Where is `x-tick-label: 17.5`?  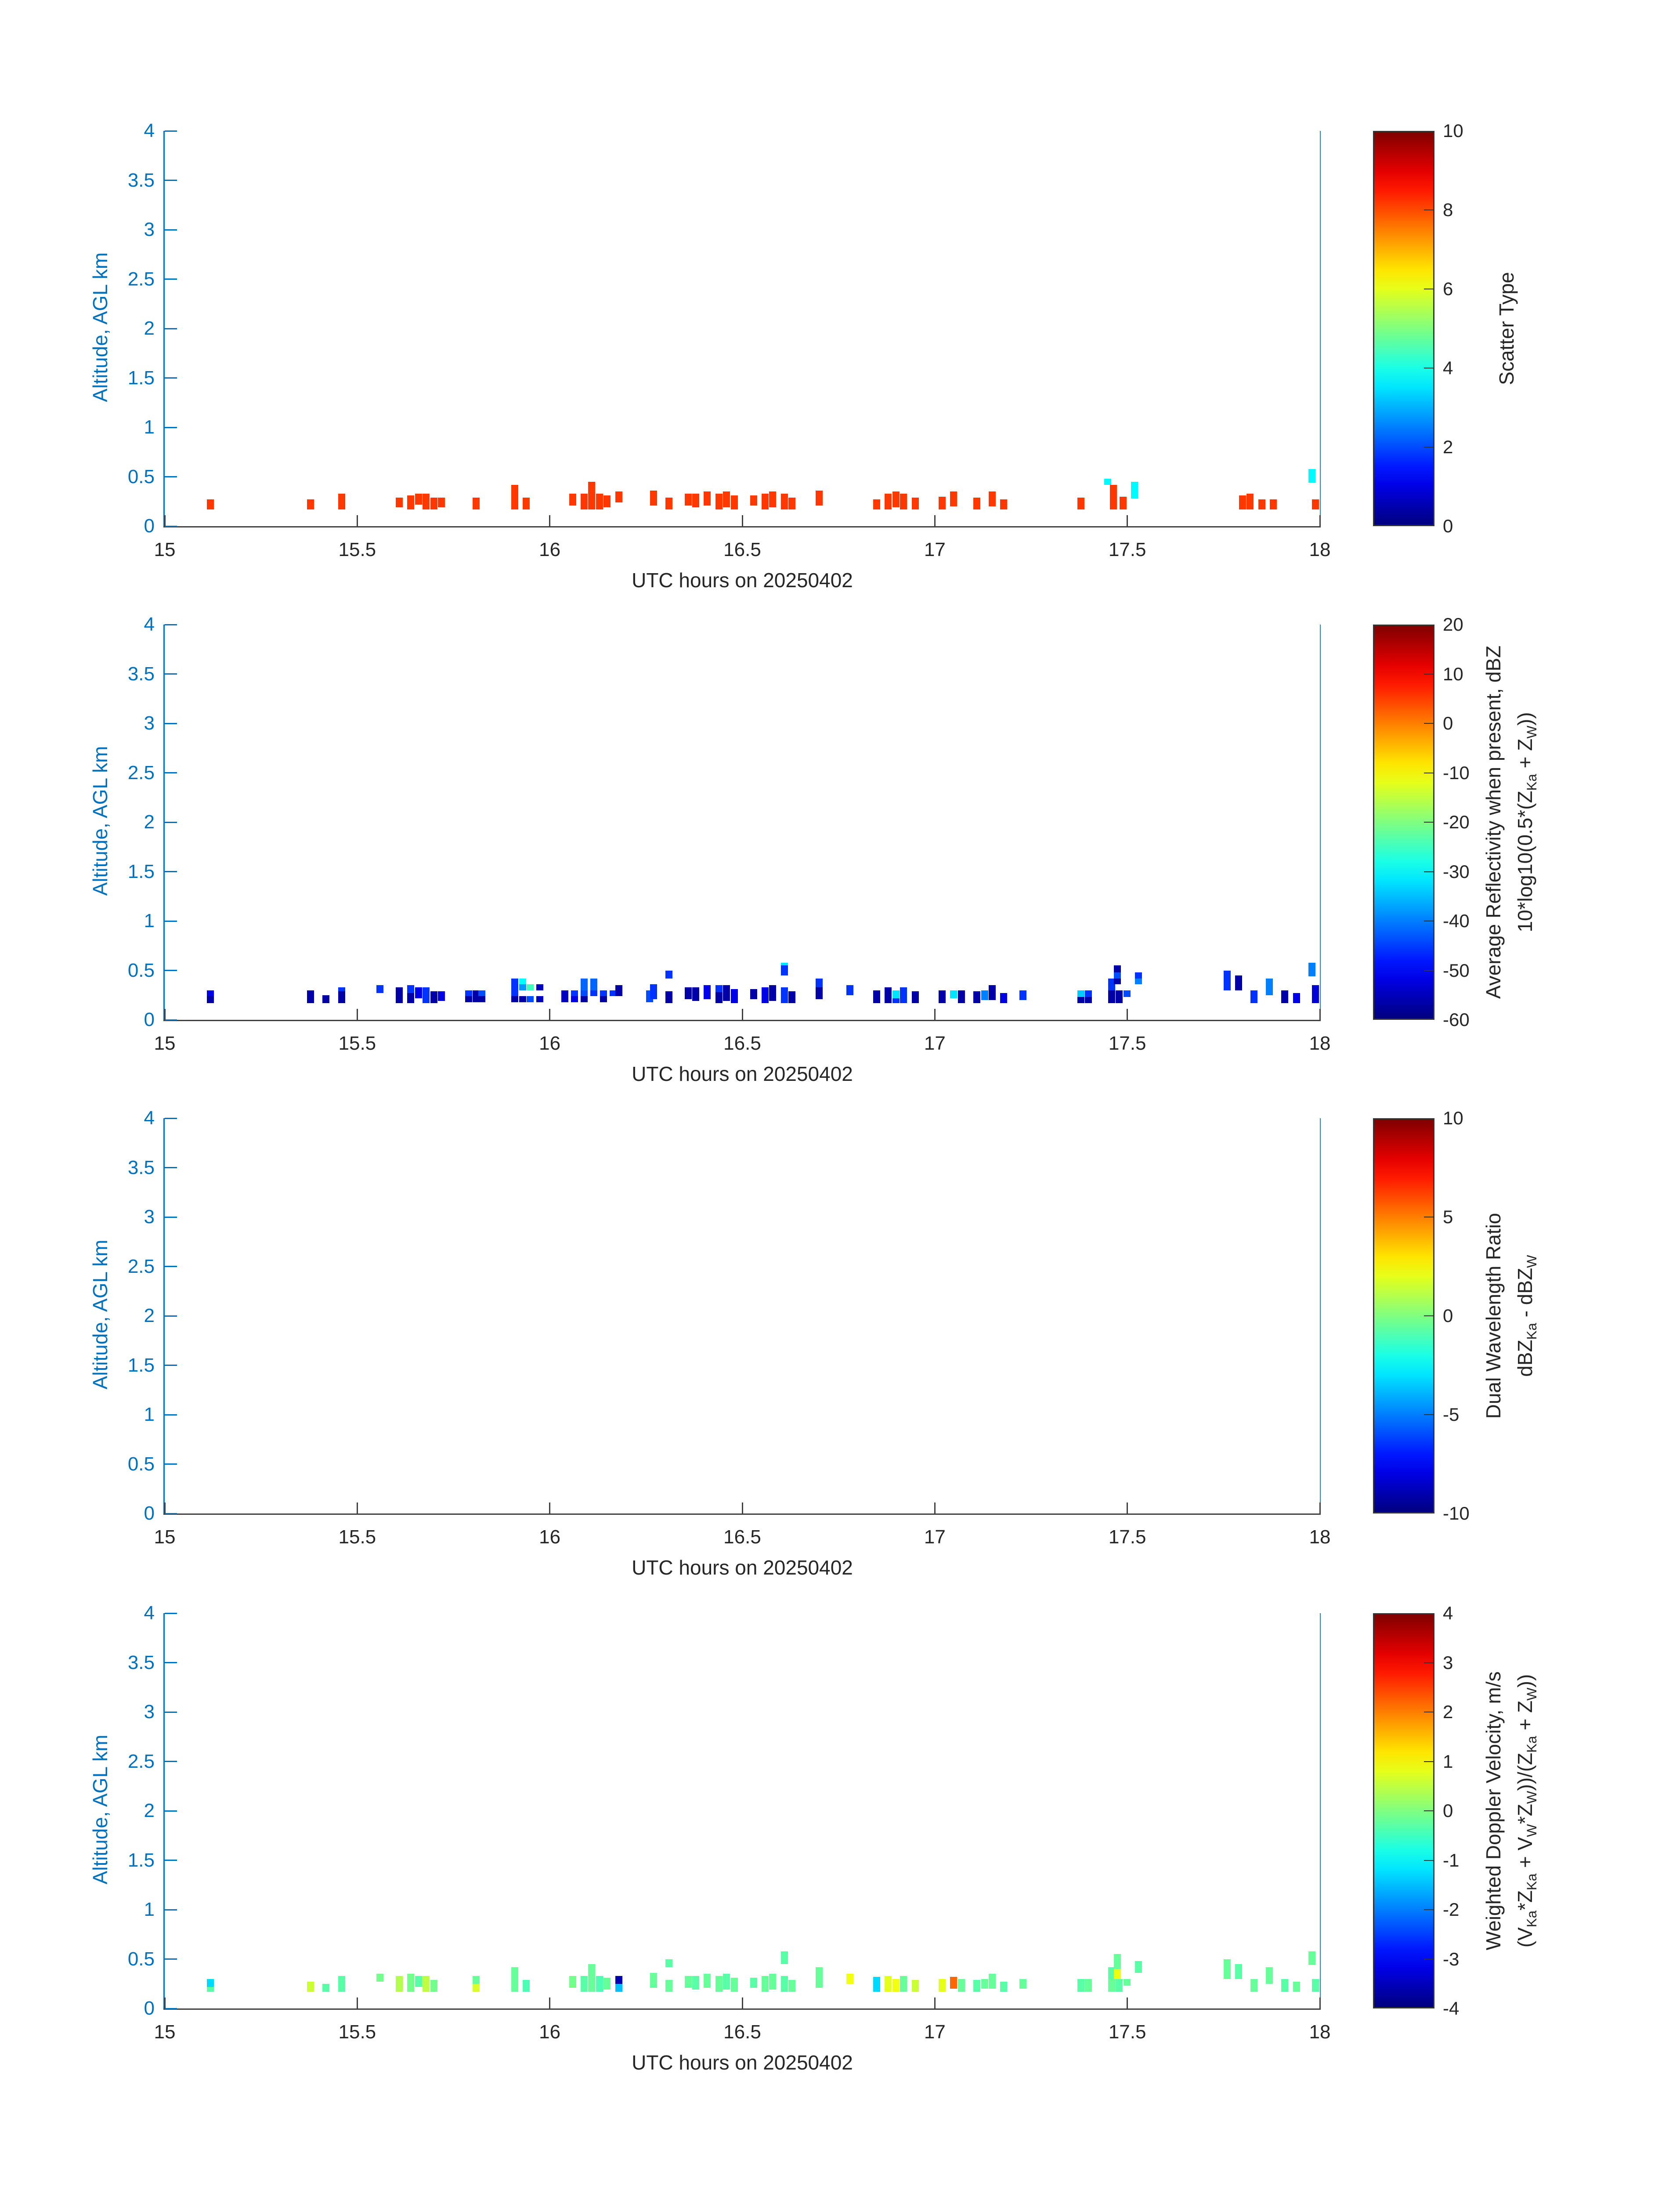
x-tick-label: 17.5 is located at coordinates (1127, 1043).